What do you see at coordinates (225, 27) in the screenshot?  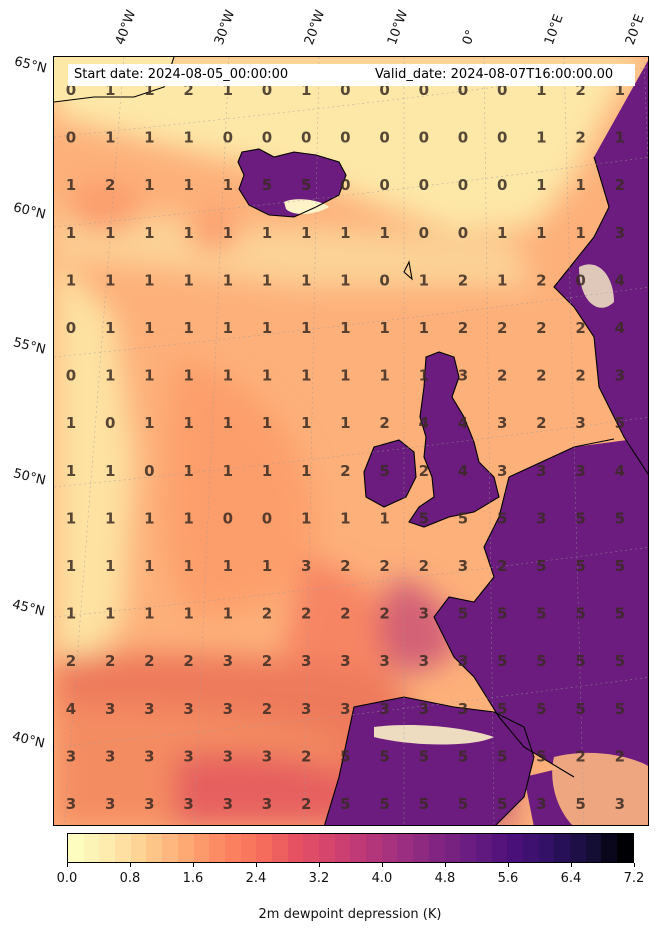 I see `lon-label-30w: 30°W` at bounding box center [225, 27].